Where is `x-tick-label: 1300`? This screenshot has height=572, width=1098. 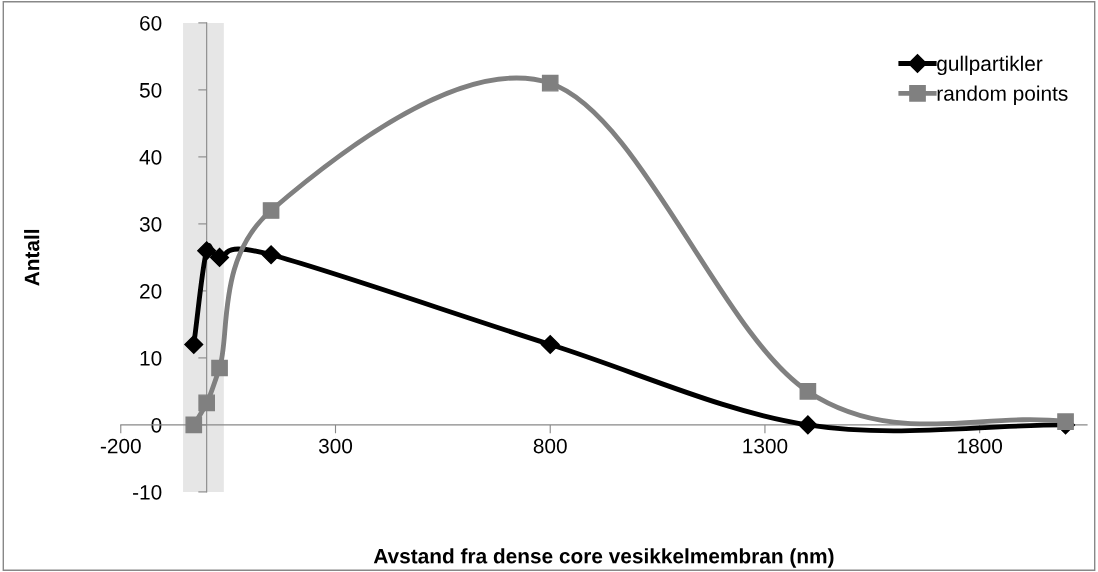
x-tick-label: 1300 is located at coordinates (765, 446).